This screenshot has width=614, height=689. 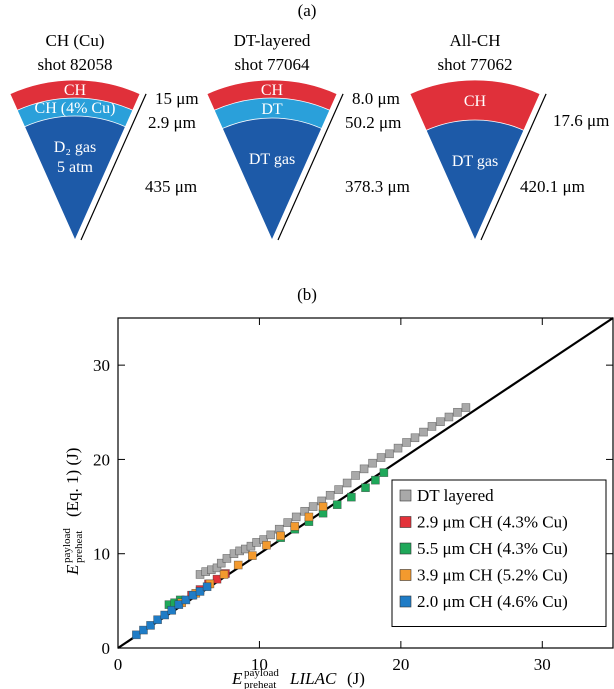 What do you see at coordinates (373, 122) in the screenshot?
I see `dimension-label: 50.2 μm` at bounding box center [373, 122].